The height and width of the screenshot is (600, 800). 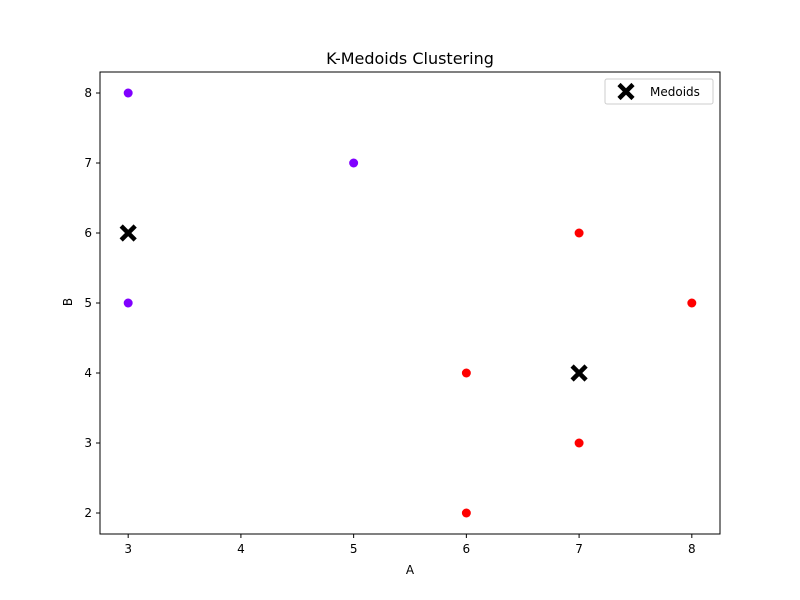 What do you see at coordinates (692, 549) in the screenshot?
I see `x-tick-label: 8` at bounding box center [692, 549].